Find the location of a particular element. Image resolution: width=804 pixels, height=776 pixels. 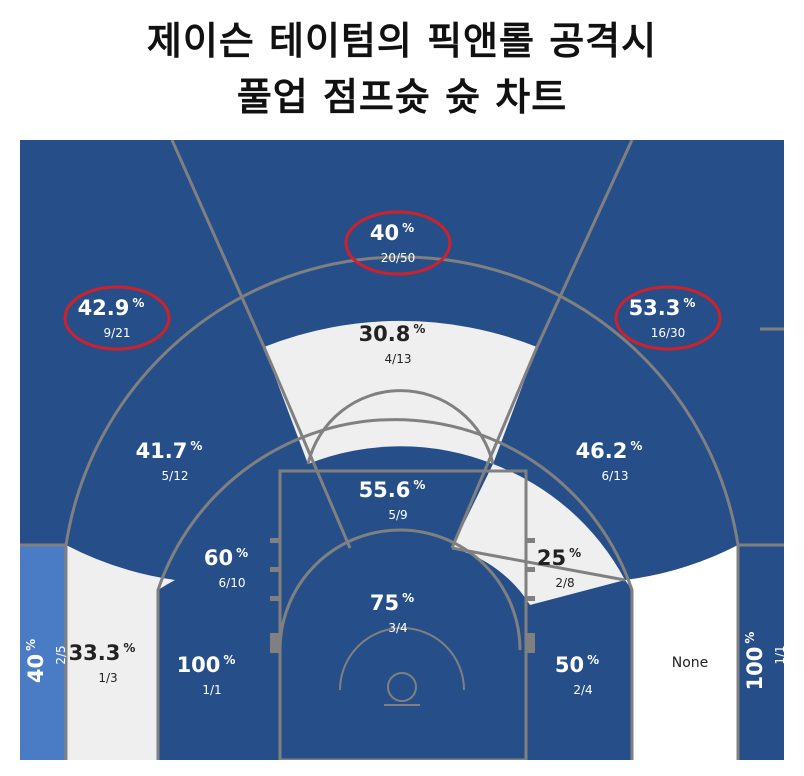

zone-label-above-break-3-left: 42.9 %9/21 is located at coordinates (117, 318).